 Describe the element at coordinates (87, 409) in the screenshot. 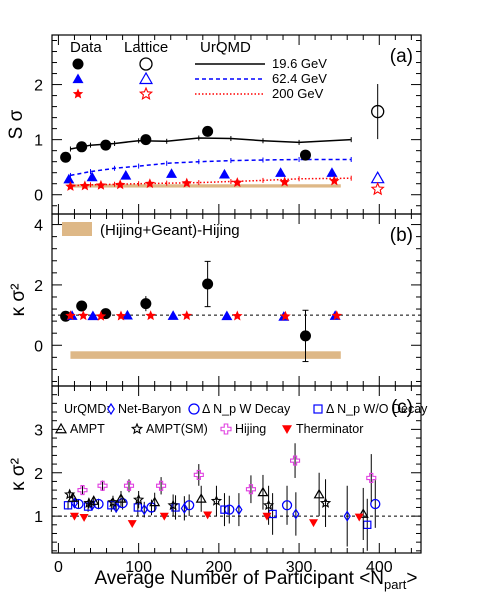

I see `legend-prefix: UrQMD:` at that location.